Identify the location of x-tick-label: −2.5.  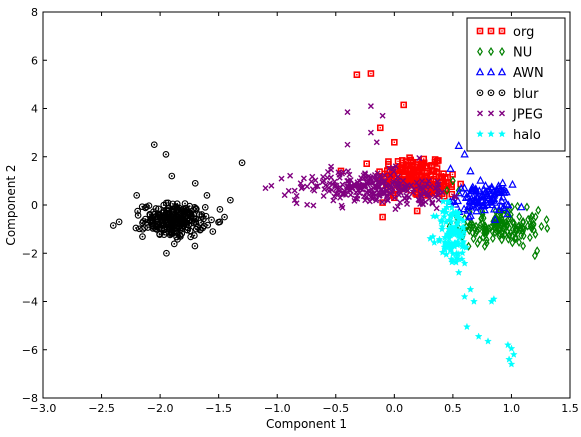
(101, 408).